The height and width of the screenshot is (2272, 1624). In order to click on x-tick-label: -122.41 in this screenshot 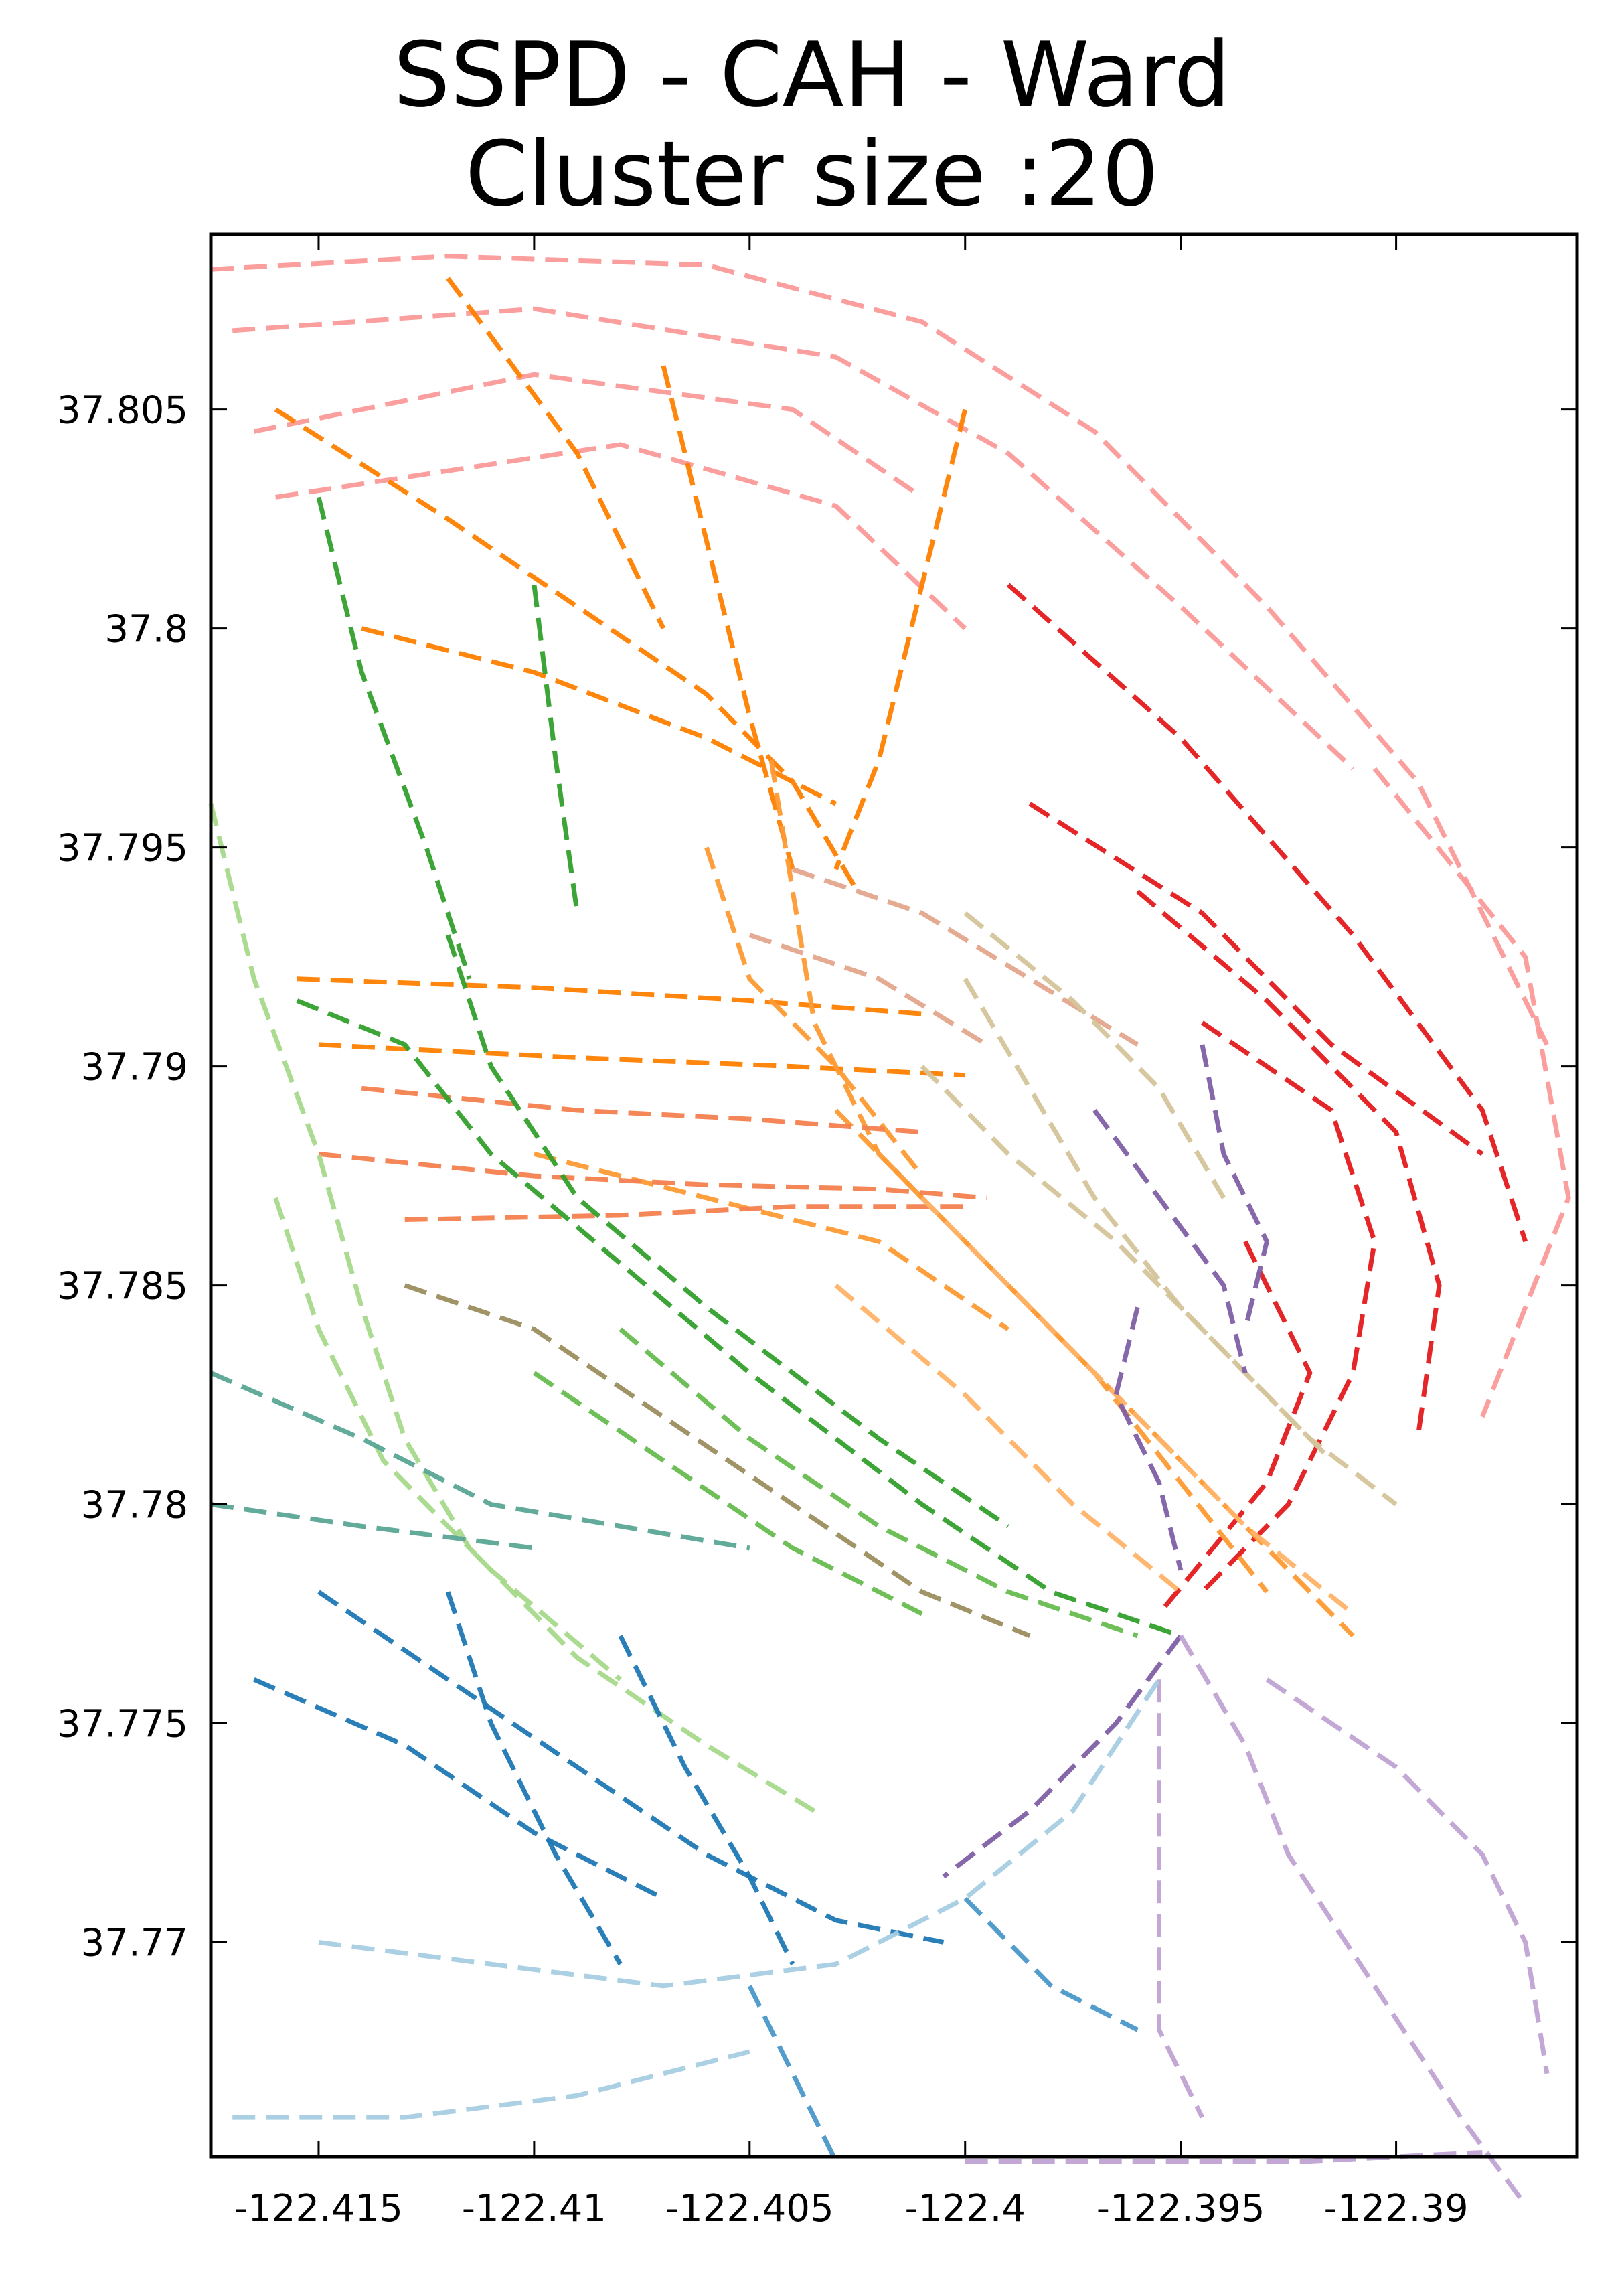, I will do `click(534, 2208)`.